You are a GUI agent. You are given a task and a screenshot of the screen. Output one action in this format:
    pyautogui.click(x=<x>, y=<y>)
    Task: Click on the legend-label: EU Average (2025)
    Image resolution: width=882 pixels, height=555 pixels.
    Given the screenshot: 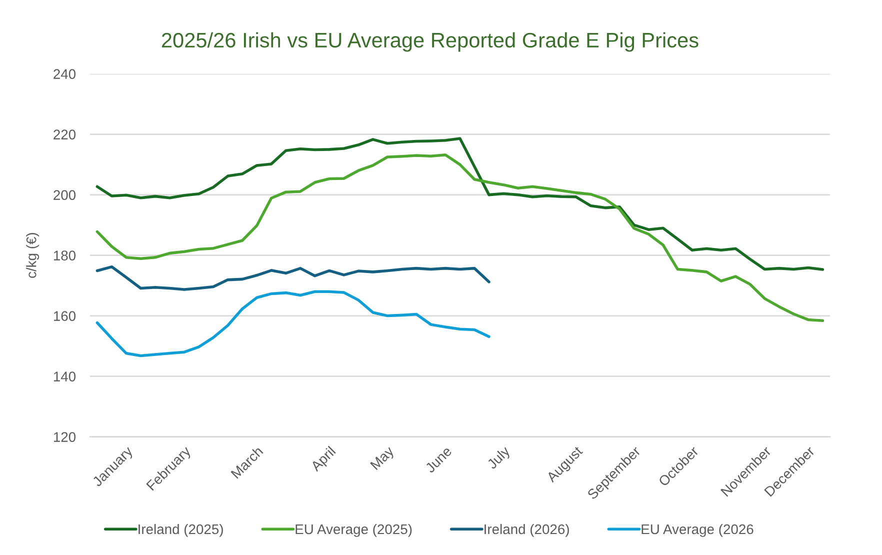 What is the action you would take?
    pyautogui.click(x=354, y=530)
    